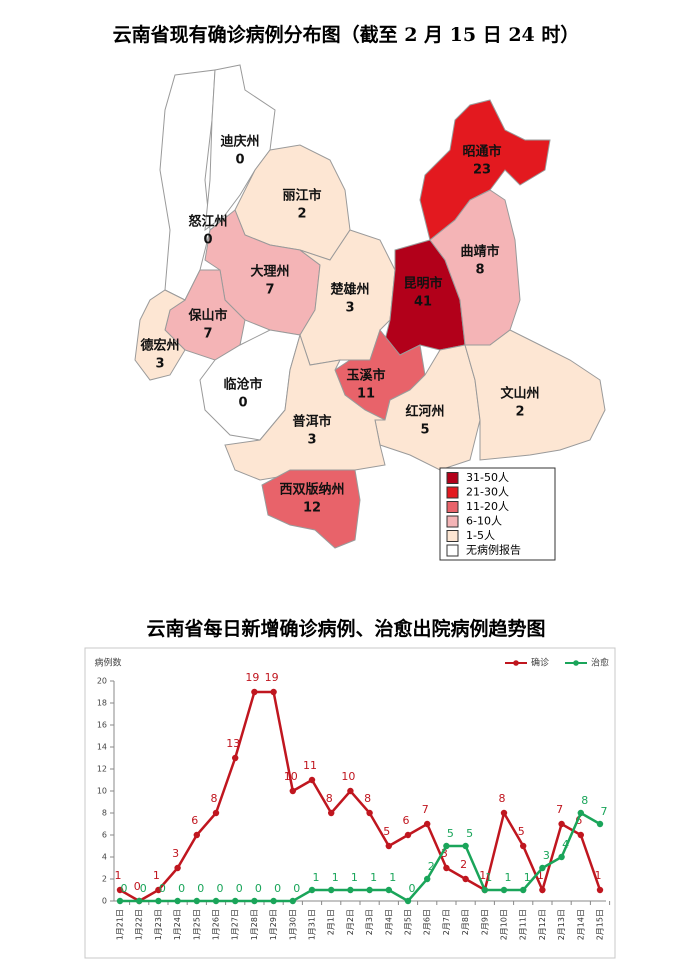 This screenshot has width=692, height=964. I want to click on region-value: 23, so click(482, 170).